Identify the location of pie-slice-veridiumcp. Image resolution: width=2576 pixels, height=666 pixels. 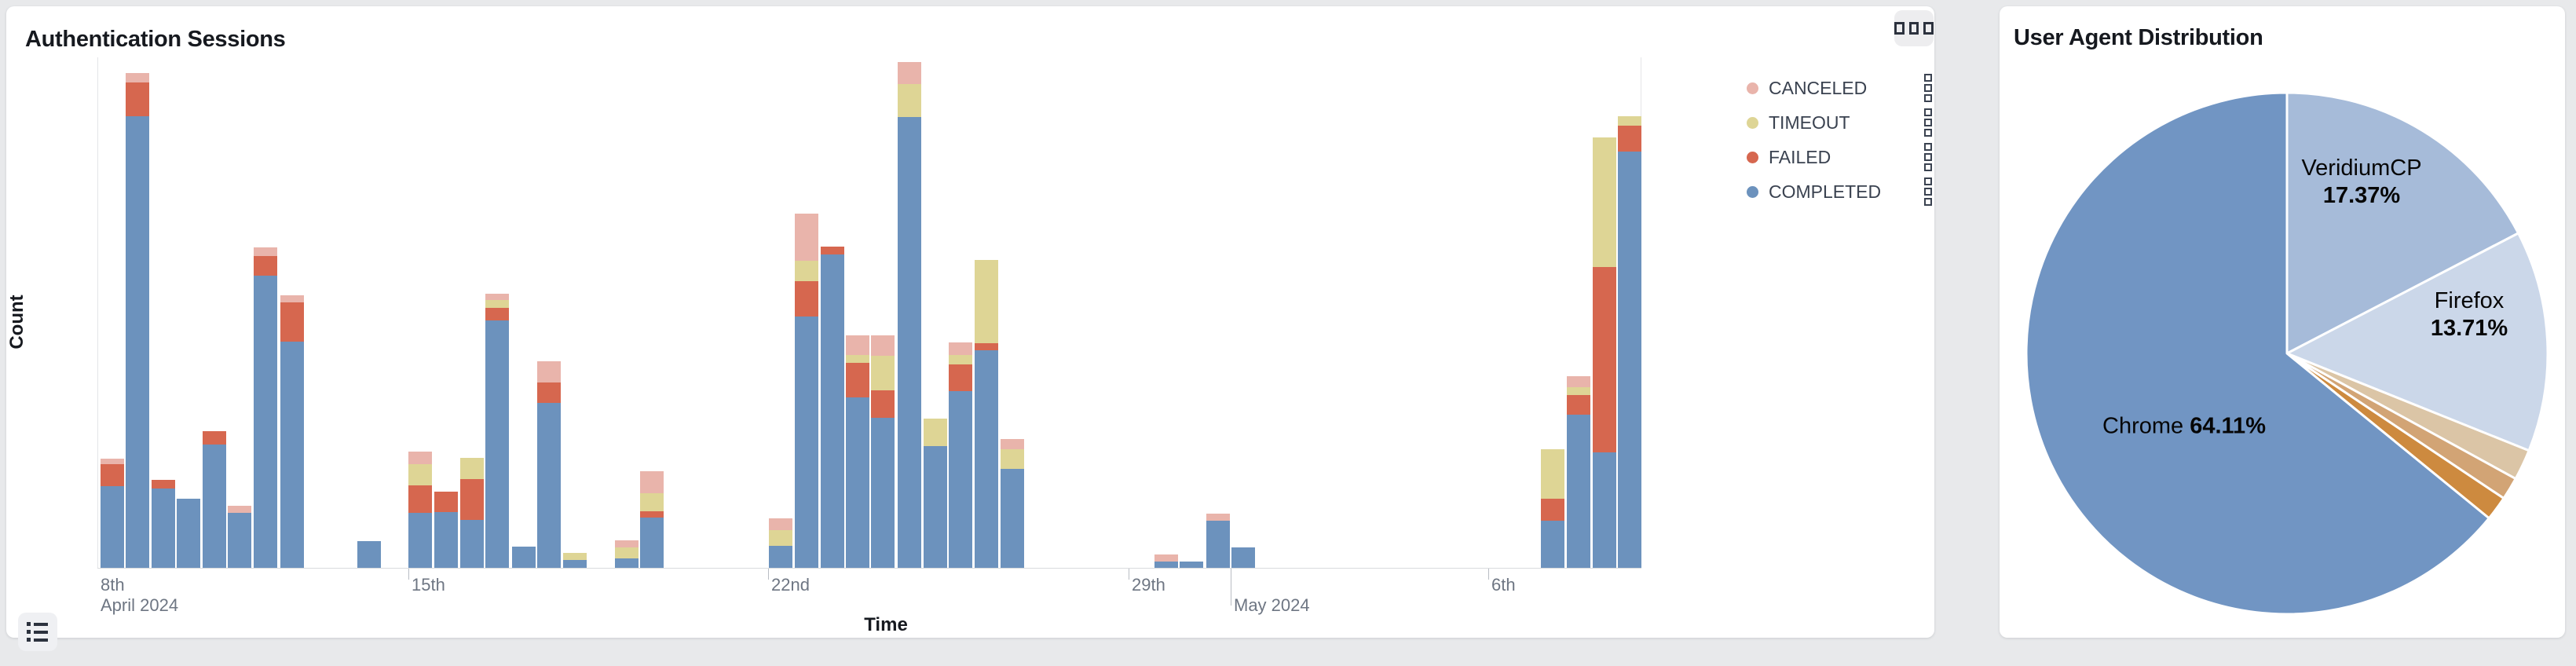
(2403, 223).